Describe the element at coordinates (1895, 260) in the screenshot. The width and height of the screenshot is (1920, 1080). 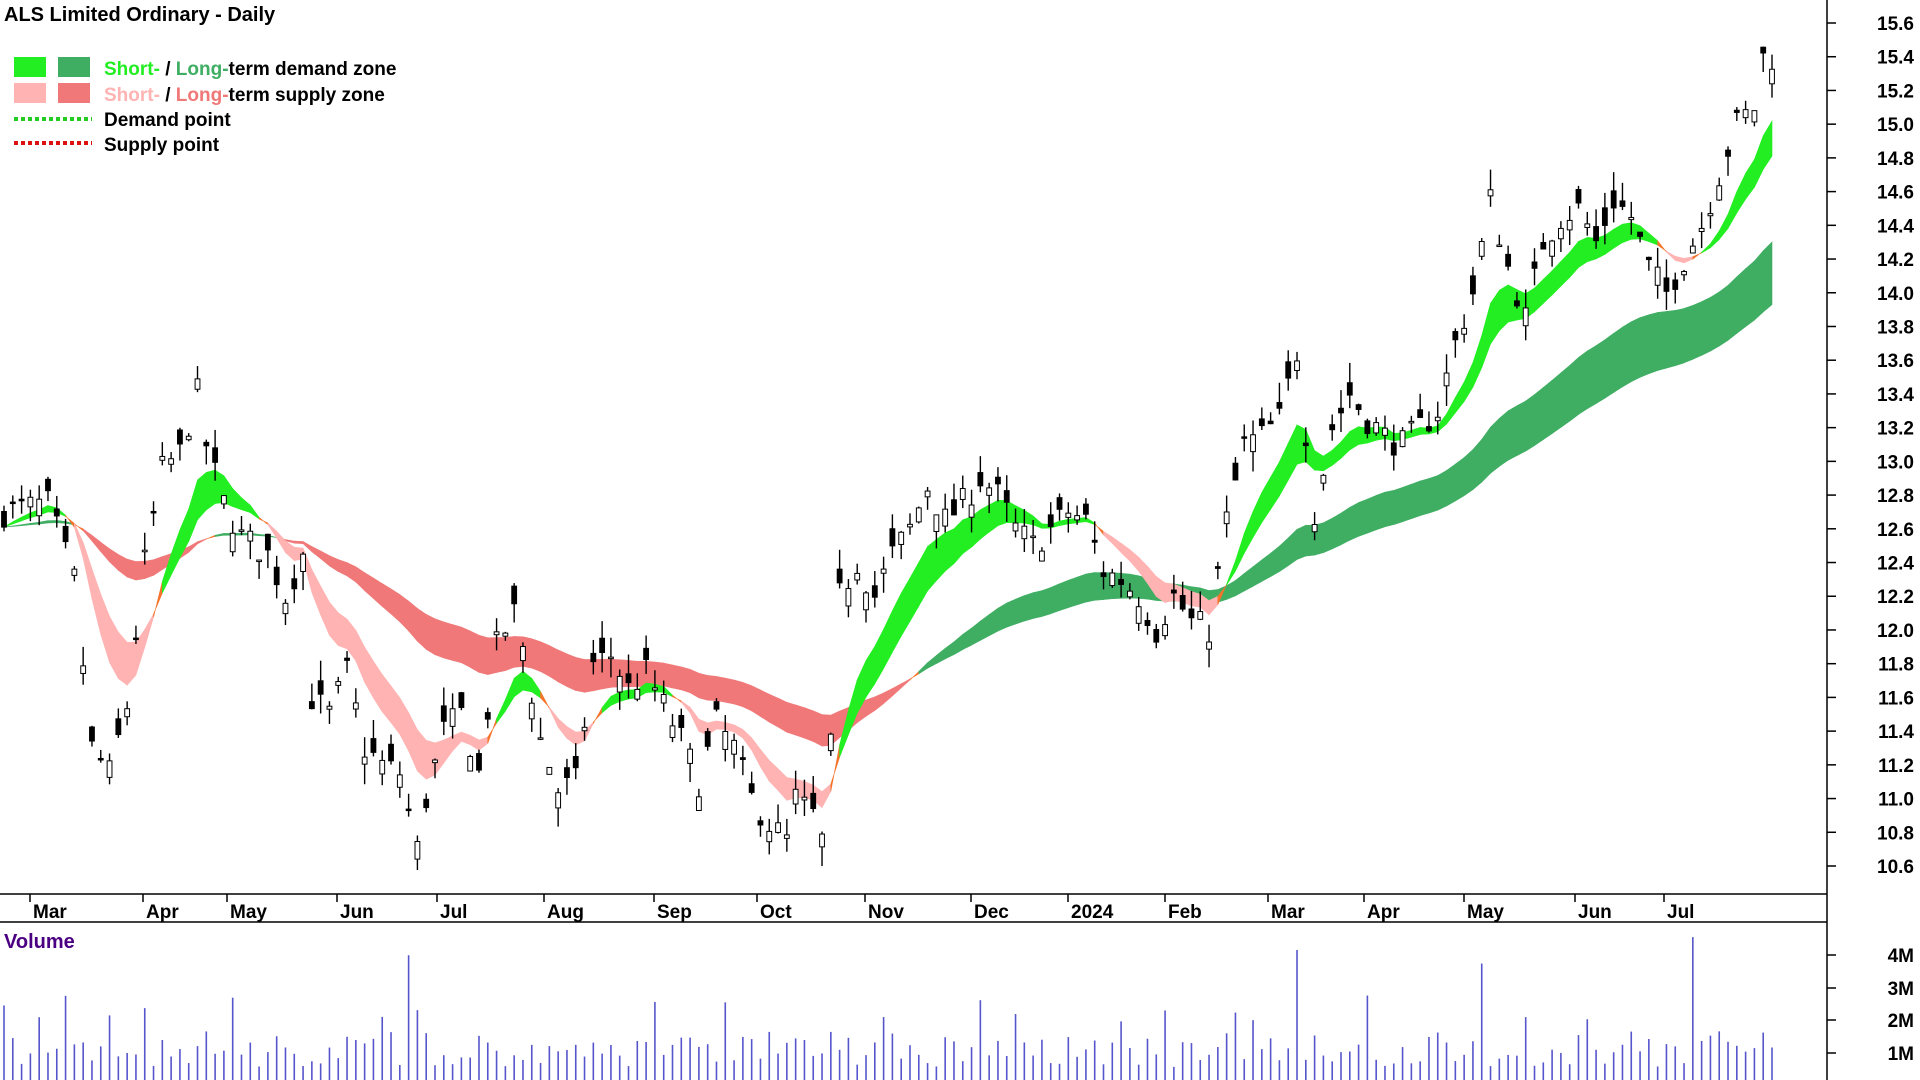
I see `price-tick-label: 14.2` at that location.